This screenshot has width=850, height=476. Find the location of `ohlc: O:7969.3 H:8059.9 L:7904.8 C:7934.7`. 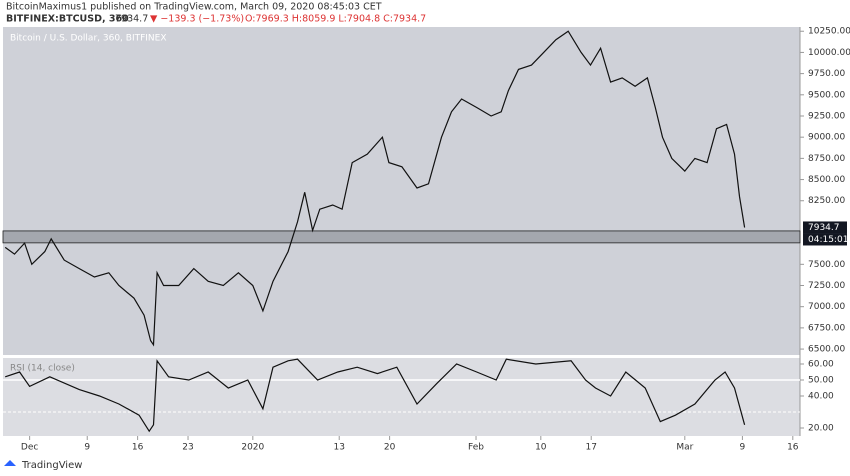

ohlc: O:7969.3 H:8059.9 L:7904.8 C:7934.7 is located at coordinates (335, 19).